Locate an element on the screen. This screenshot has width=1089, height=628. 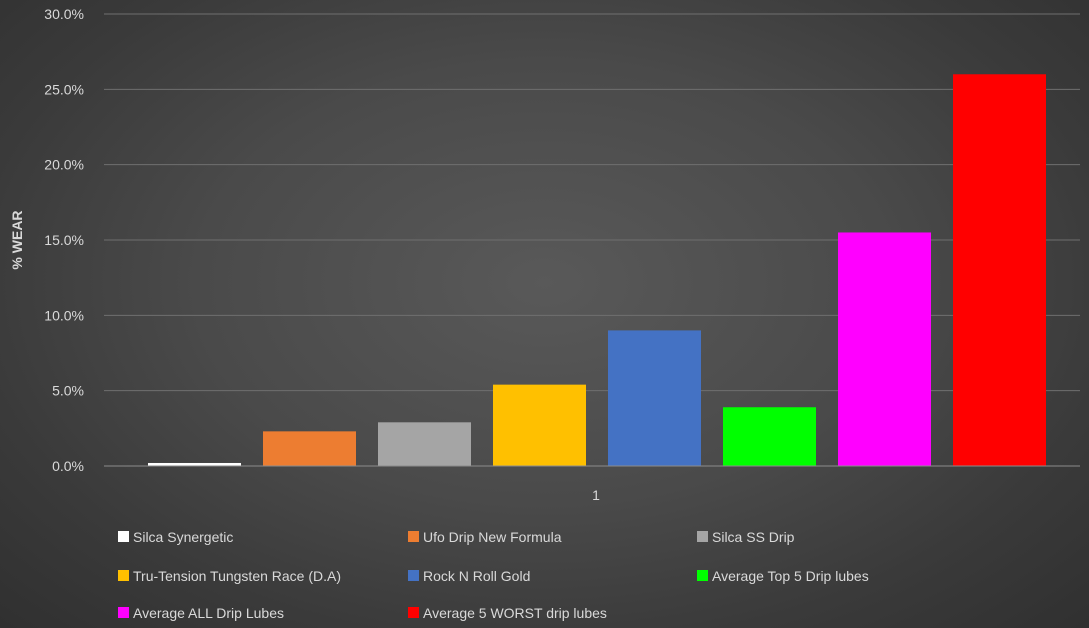
legend-label: Average 5 WORST drip lubes is located at coordinates (515, 613).